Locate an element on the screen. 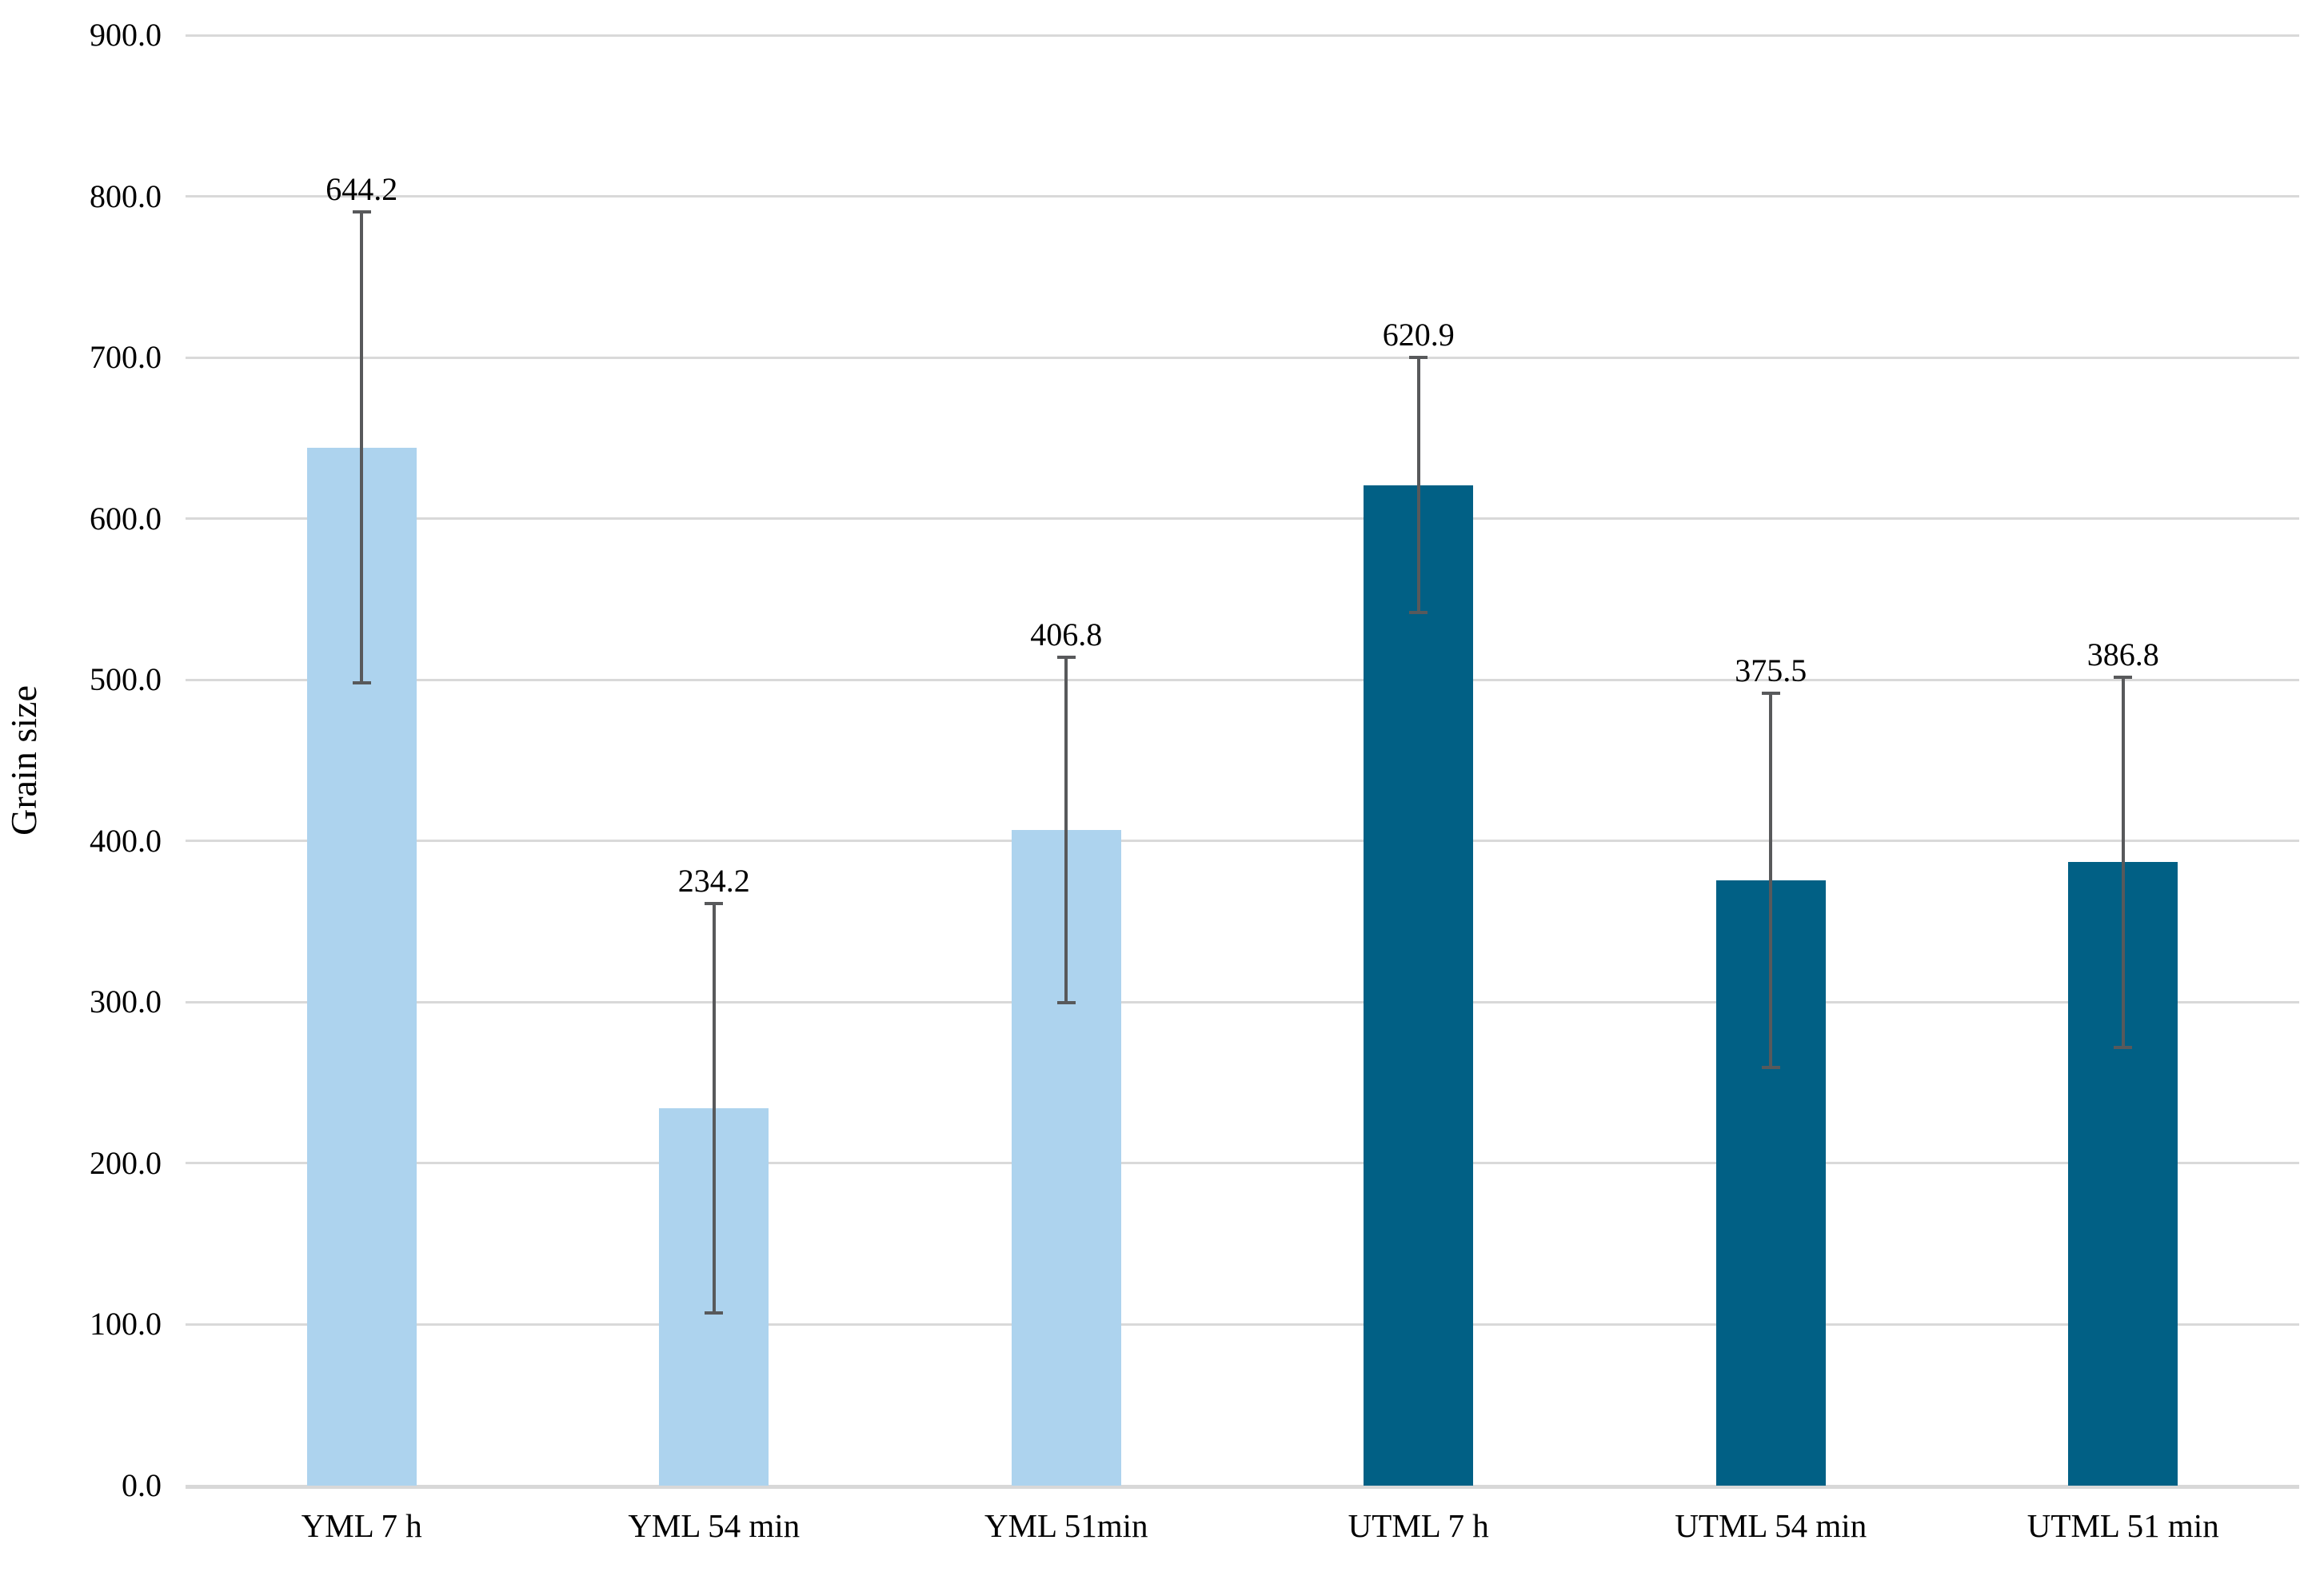 This screenshot has width=2324, height=1576. y-tick-label: 100.0 is located at coordinates (126, 1324).